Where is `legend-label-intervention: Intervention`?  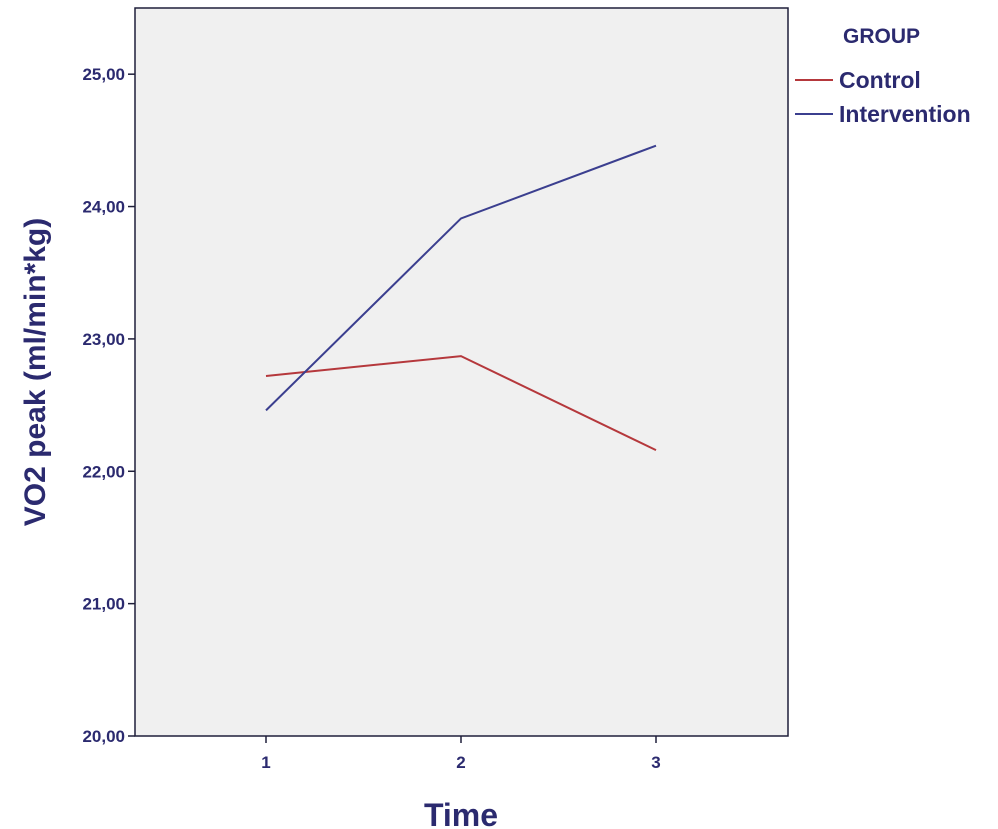
legend-label-intervention: Intervention is located at coordinates (905, 114).